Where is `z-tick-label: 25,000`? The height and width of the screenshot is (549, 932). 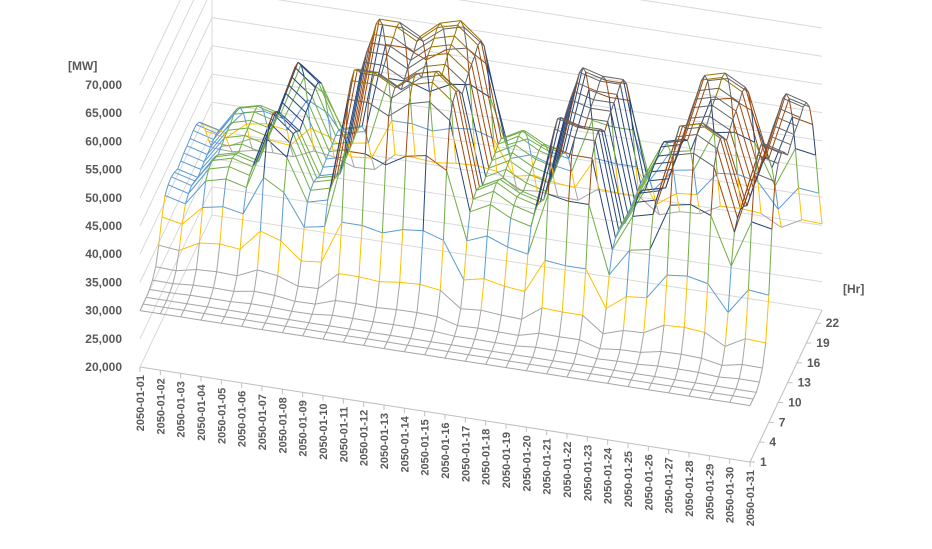
z-tick-label: 25,000 is located at coordinates (103, 339).